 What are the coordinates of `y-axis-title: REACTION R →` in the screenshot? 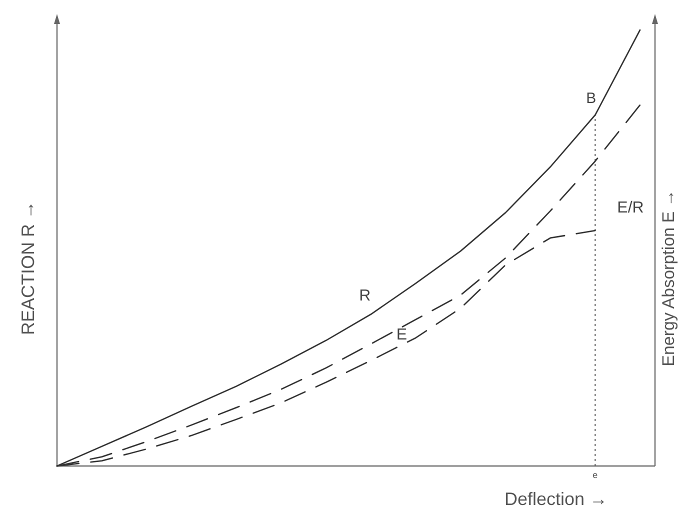 It's located at (28, 268).